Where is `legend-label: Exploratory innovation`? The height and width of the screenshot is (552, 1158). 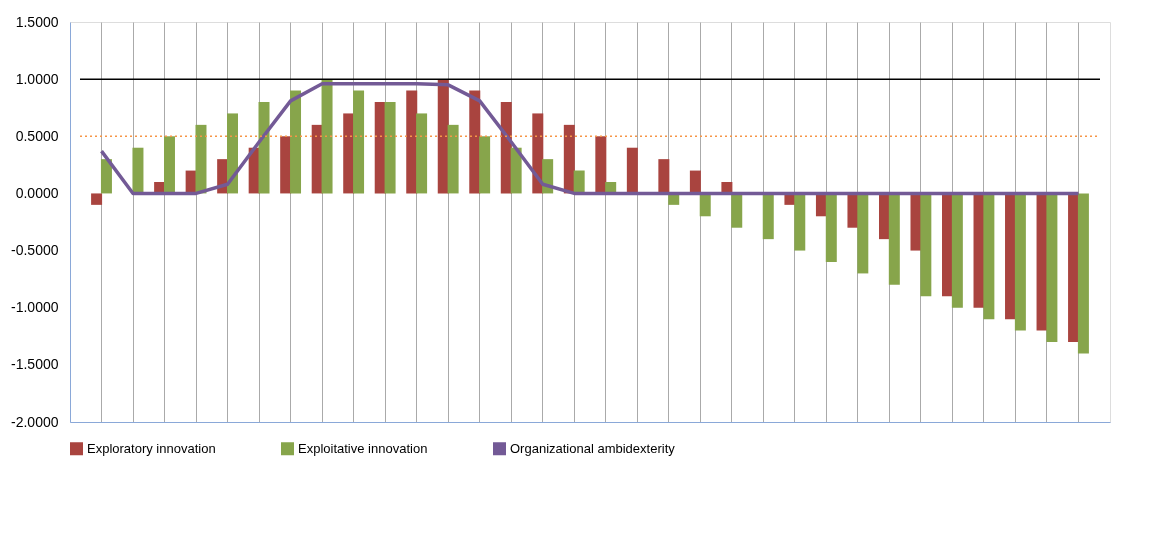
legend-label: Exploratory innovation is located at coordinates (151, 448).